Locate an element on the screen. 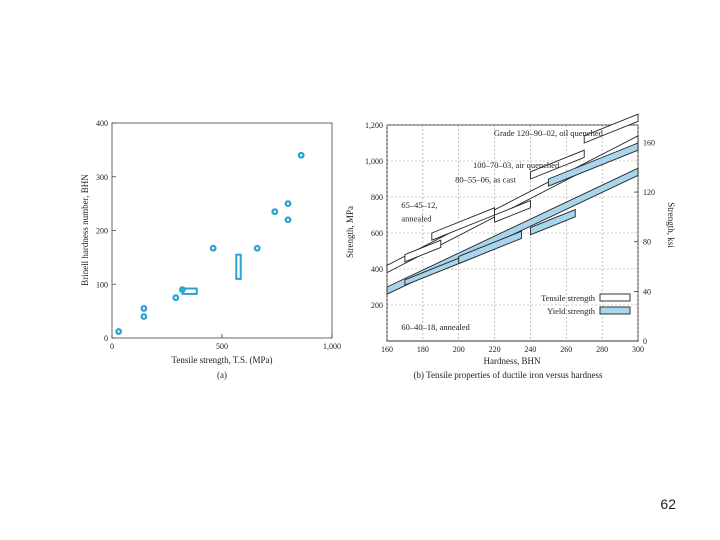 The image size is (720, 540). chart-b-annotation: 80–55–06, as cast is located at coordinates (485, 180).